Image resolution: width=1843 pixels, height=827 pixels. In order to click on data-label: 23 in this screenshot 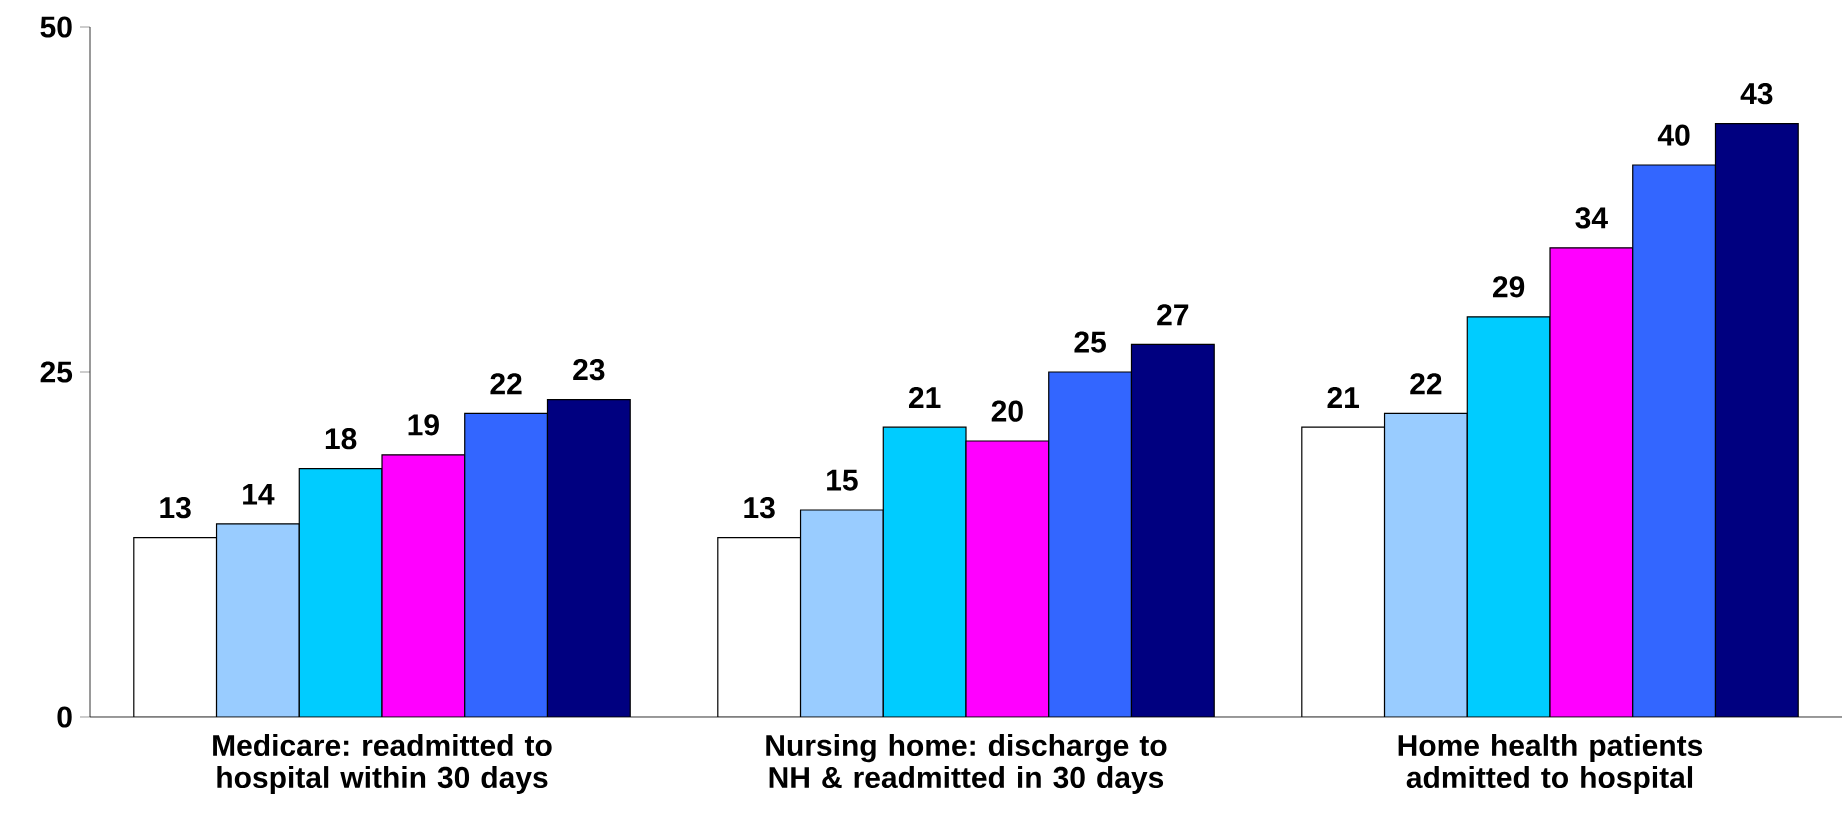, I will do `click(589, 370)`.